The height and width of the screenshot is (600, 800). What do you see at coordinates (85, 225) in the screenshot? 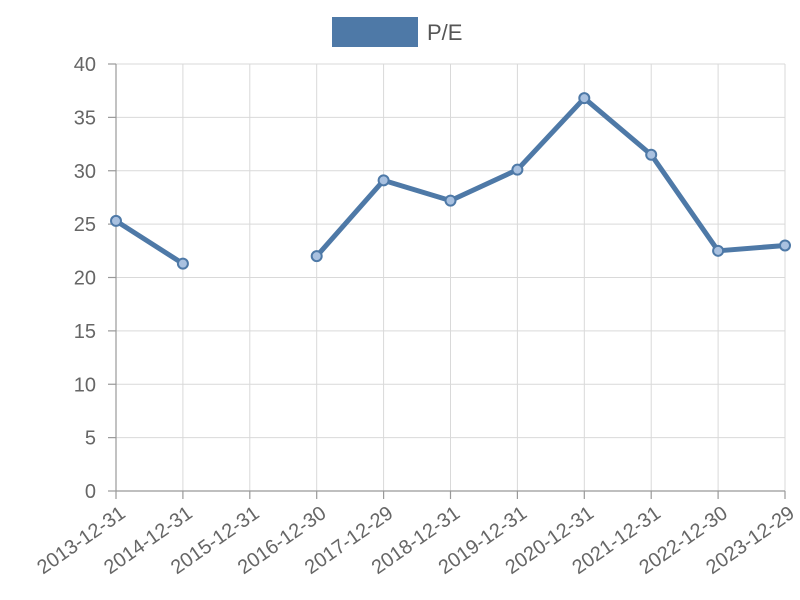
I see `y-tick-label: 25` at bounding box center [85, 225].